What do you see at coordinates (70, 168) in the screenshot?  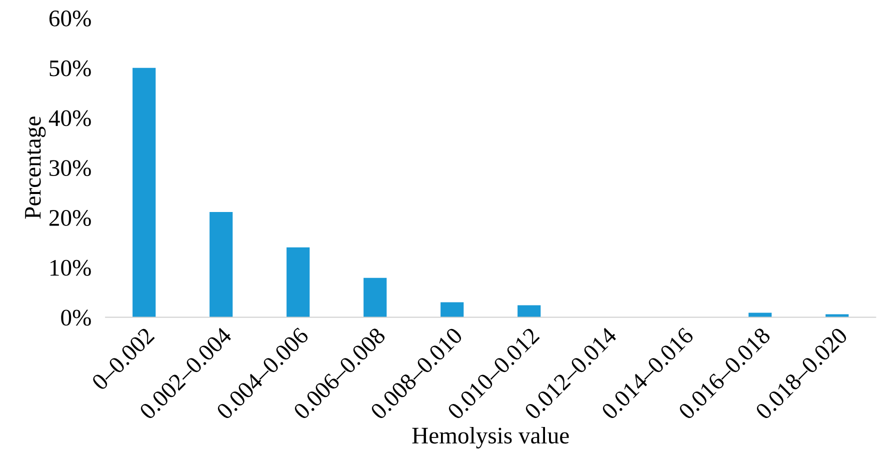 I see `y-tick-label: 30%` at bounding box center [70, 168].